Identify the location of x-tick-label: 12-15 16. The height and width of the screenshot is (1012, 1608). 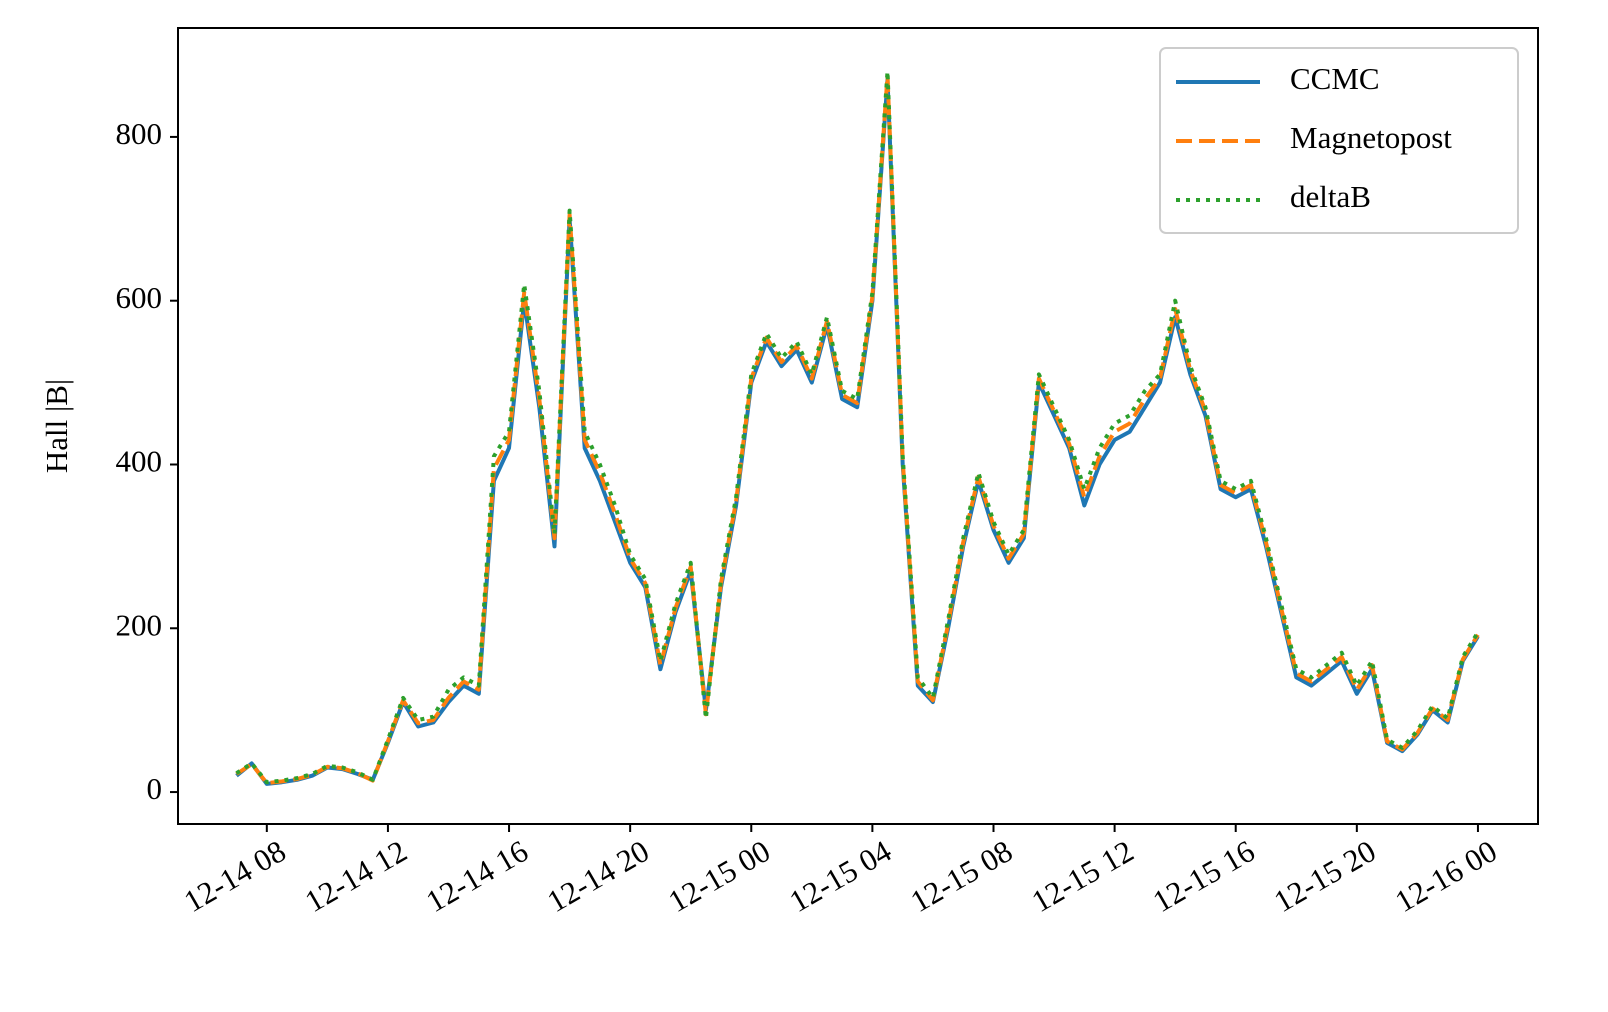
(1204, 876).